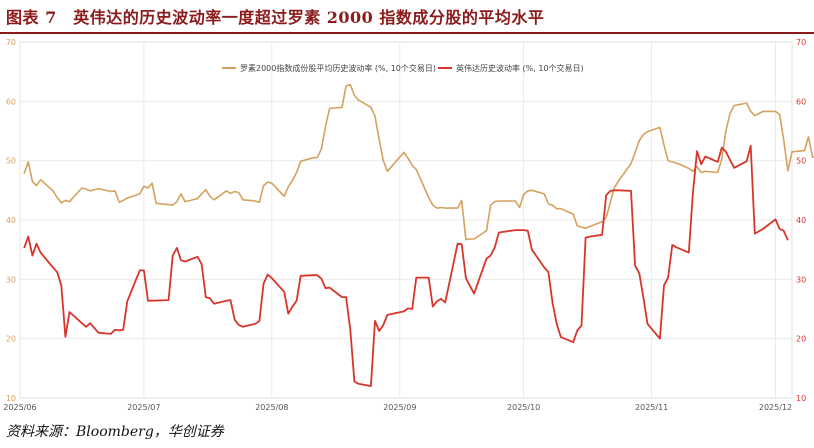  I want to click on left-tick-label: 60, so click(11, 101).